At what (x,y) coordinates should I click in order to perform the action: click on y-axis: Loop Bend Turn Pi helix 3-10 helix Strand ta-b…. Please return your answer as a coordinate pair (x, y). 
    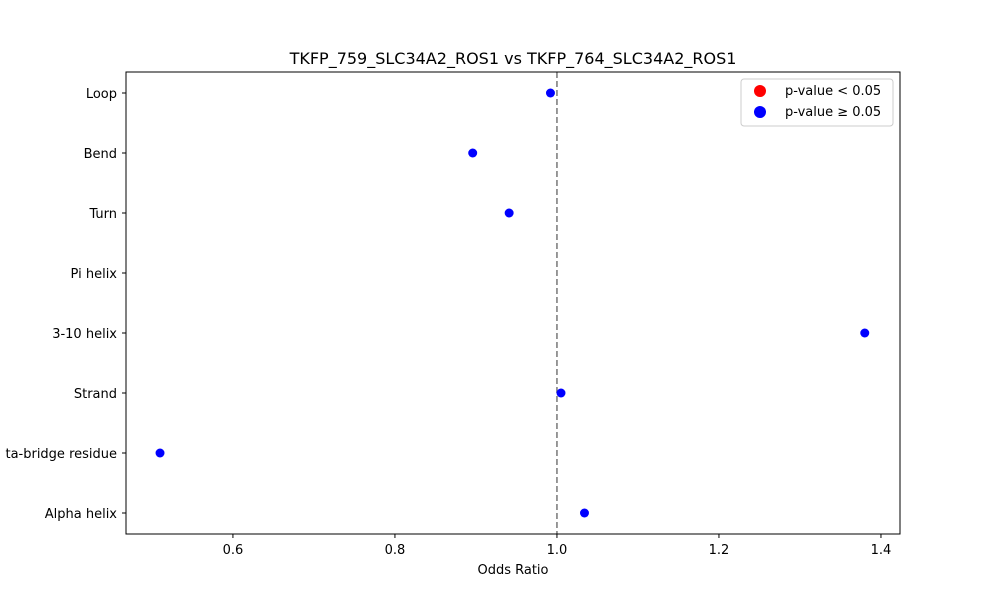
    Looking at the image, I should click on (65, 304).